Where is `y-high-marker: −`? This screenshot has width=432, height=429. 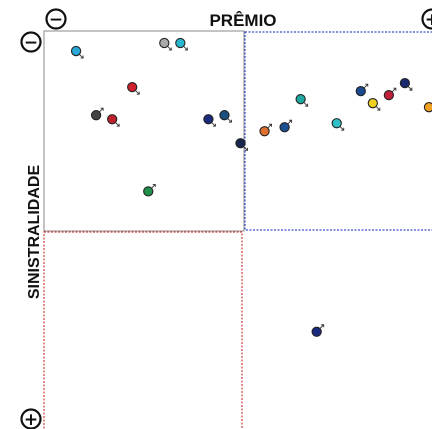 y-high-marker: − is located at coordinates (31, 42).